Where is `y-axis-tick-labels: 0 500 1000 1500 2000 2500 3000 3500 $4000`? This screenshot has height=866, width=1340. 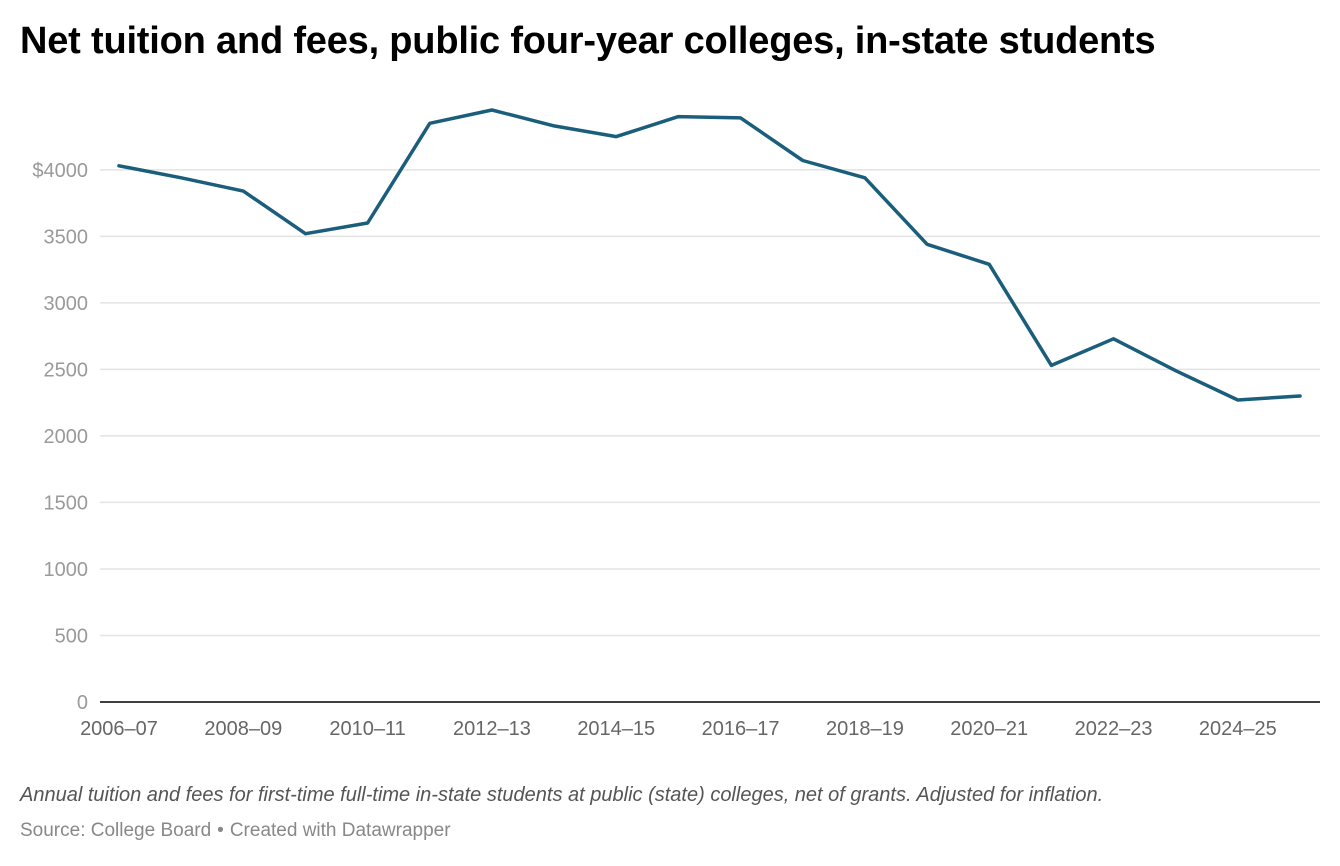
y-axis-tick-labels: 0 500 1000 1500 2000 2500 3000 3500 $4000 is located at coordinates (60, 437).